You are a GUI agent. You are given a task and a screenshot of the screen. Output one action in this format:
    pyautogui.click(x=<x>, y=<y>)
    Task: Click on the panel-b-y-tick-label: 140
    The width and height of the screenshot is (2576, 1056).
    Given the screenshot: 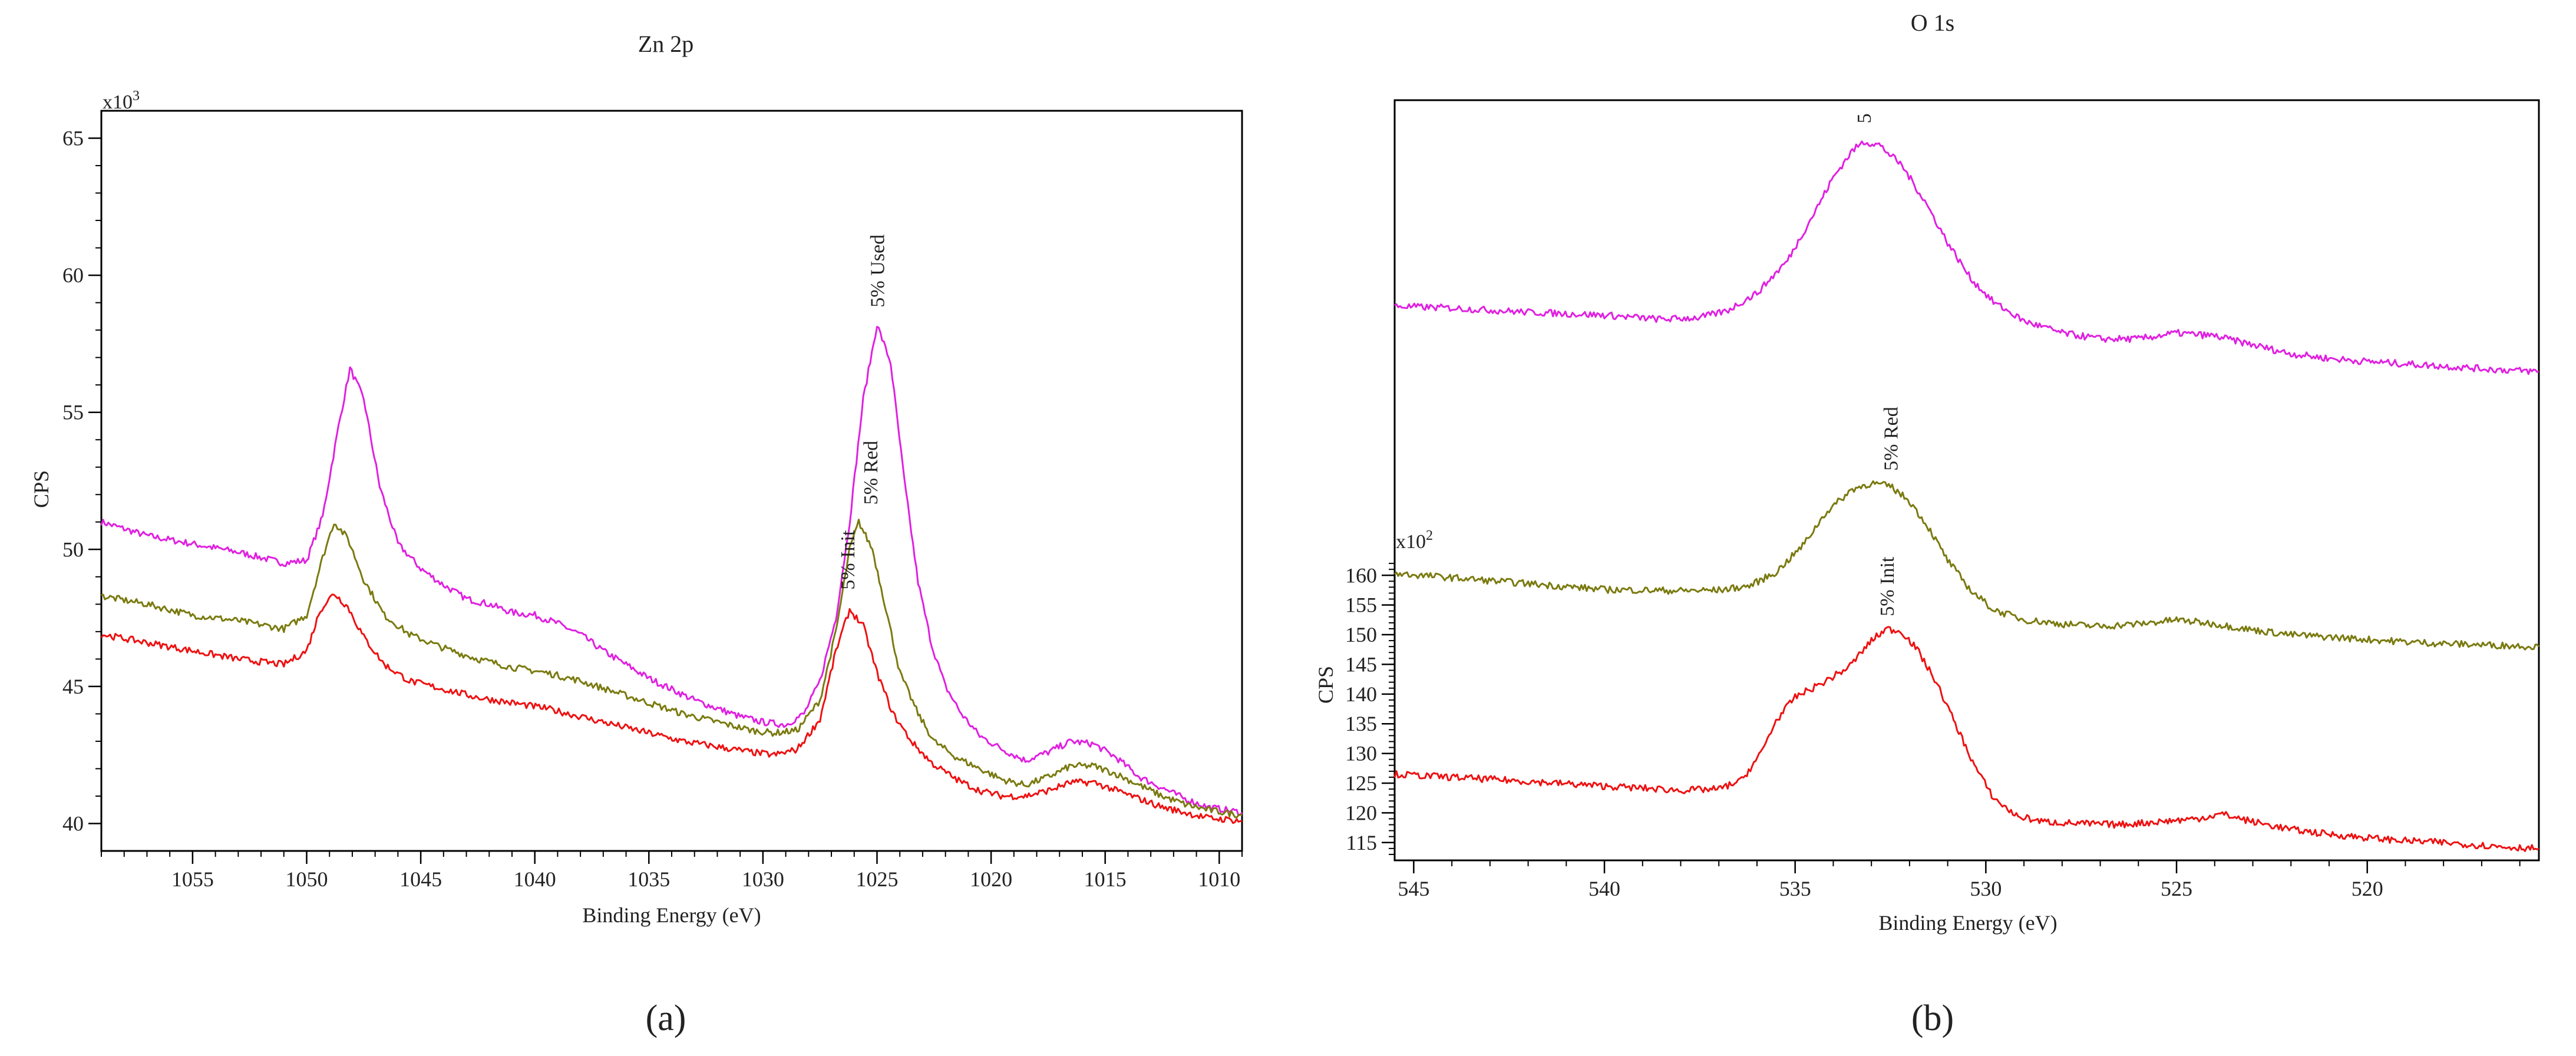 What is the action you would take?
    pyautogui.click(x=1361, y=694)
    